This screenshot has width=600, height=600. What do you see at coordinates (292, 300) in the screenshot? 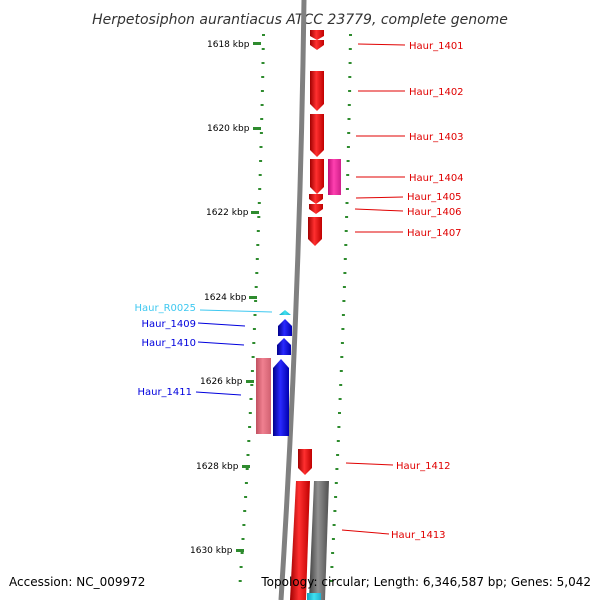
I see `genome-backbone` at bounding box center [292, 300].